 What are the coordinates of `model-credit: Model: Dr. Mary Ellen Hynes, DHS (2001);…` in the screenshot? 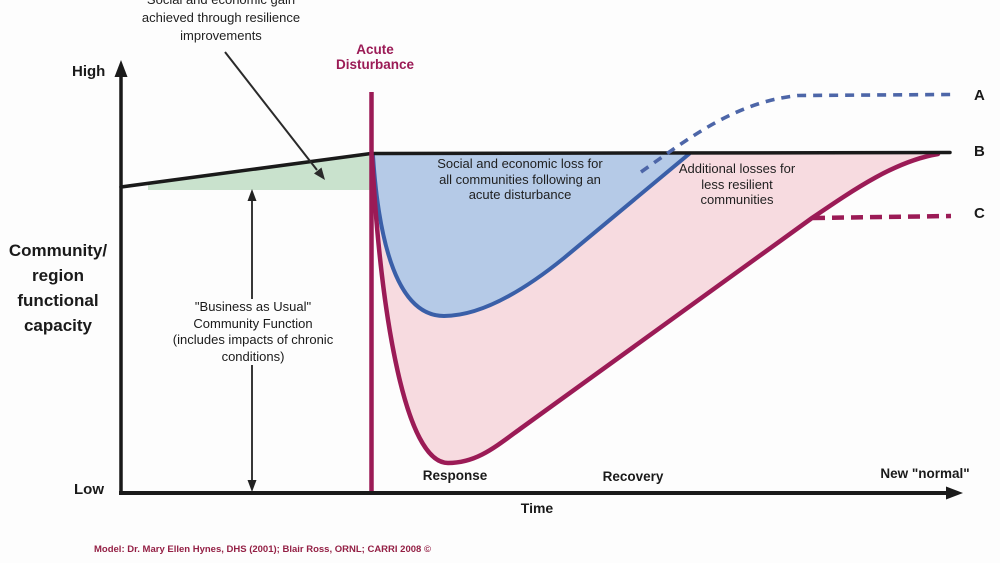 It's located at (262, 549).